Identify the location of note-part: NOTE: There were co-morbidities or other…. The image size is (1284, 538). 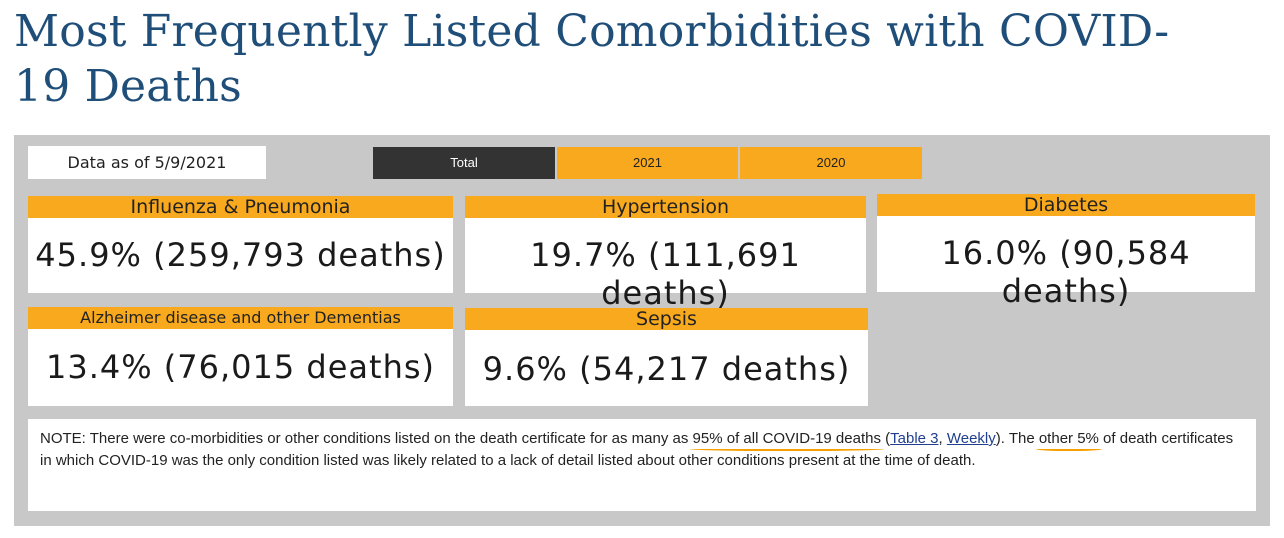
(366, 438).